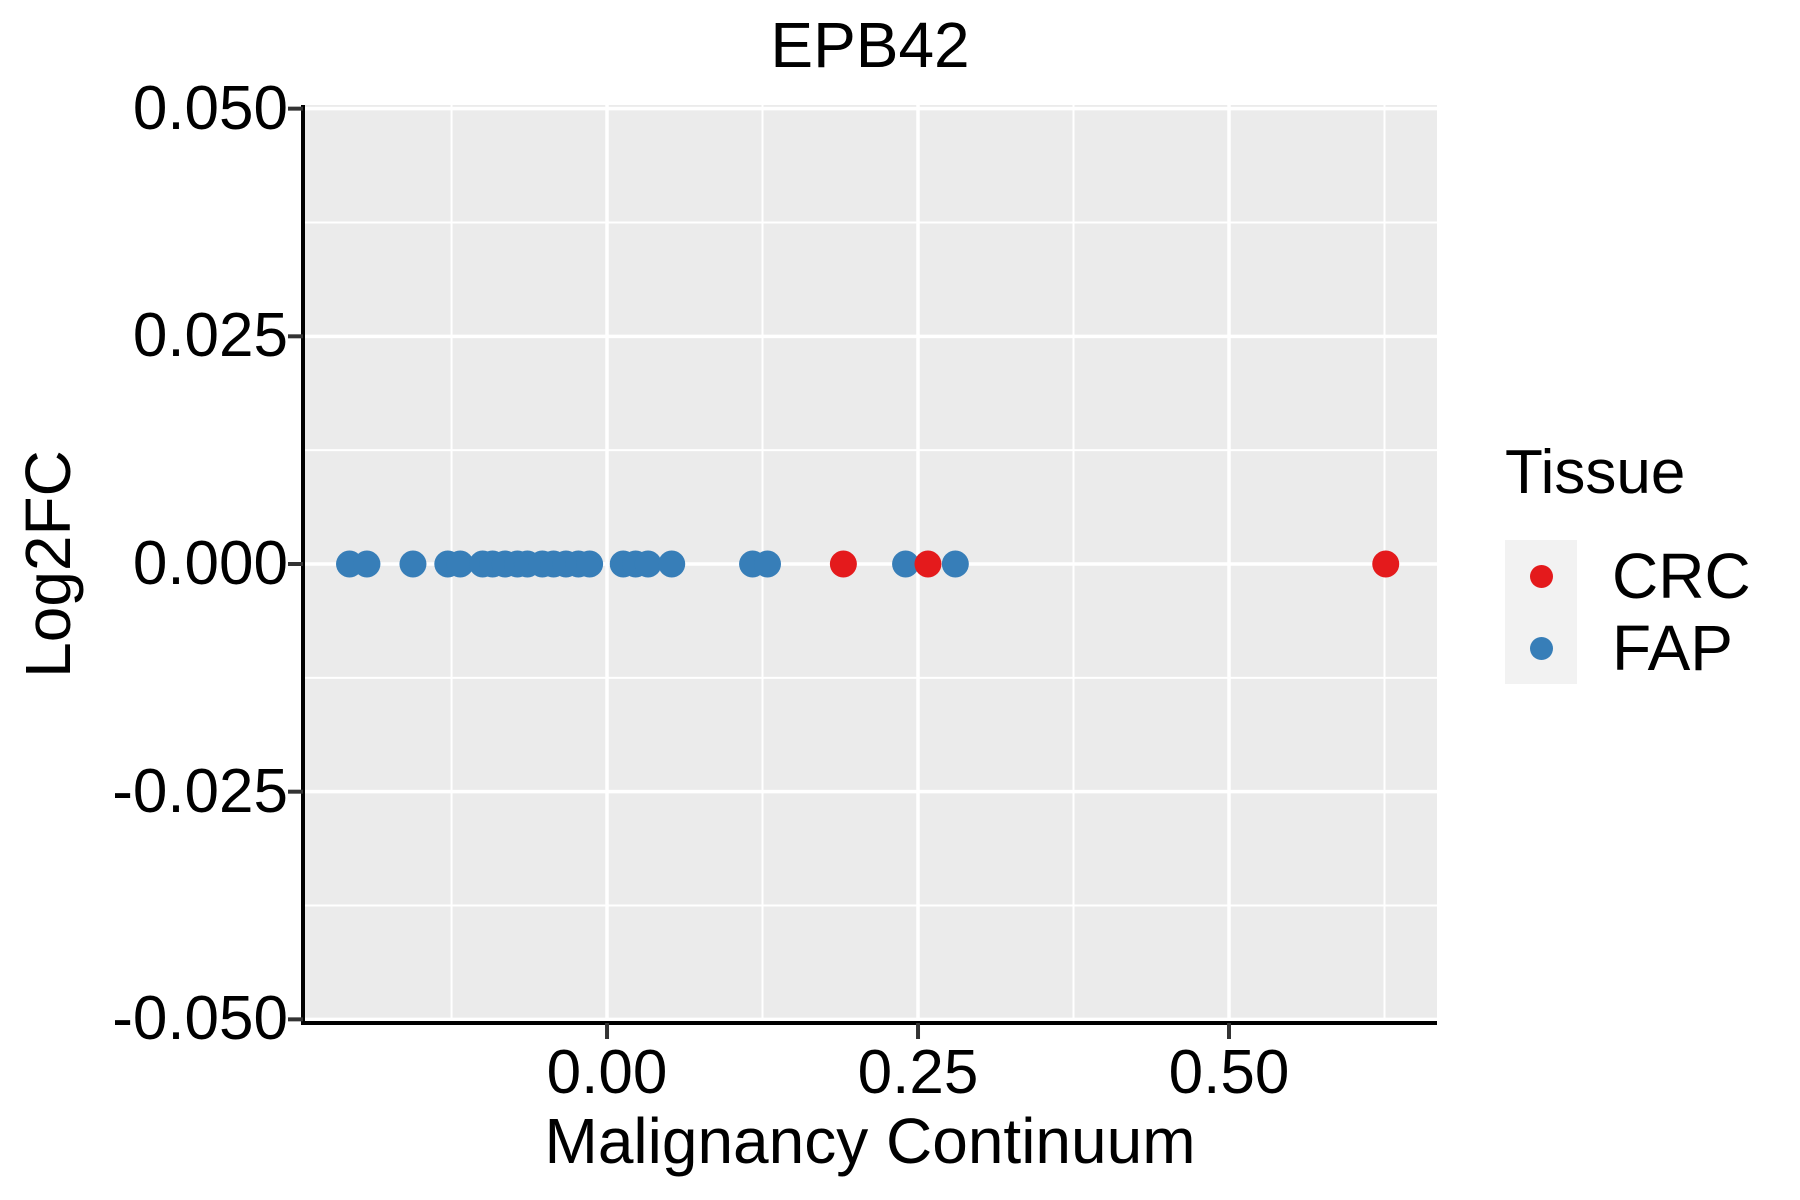 Image resolution: width=1800 pixels, height=1200 pixels. What do you see at coordinates (1595, 472) in the screenshot?
I see `legend-title: Tissue` at bounding box center [1595, 472].